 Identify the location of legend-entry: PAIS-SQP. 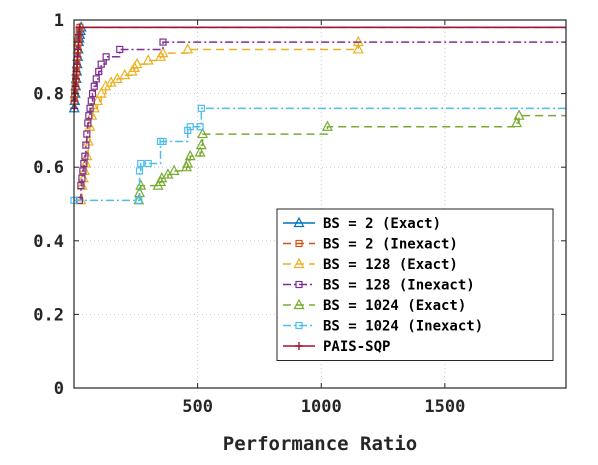
(336, 347).